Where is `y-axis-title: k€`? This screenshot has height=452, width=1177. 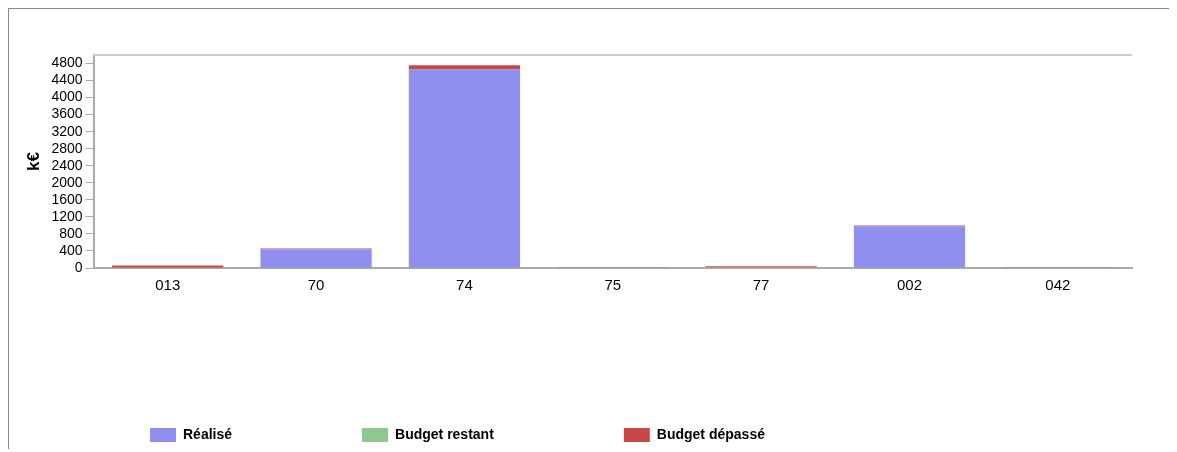
y-axis-title: k€ is located at coordinates (33, 161).